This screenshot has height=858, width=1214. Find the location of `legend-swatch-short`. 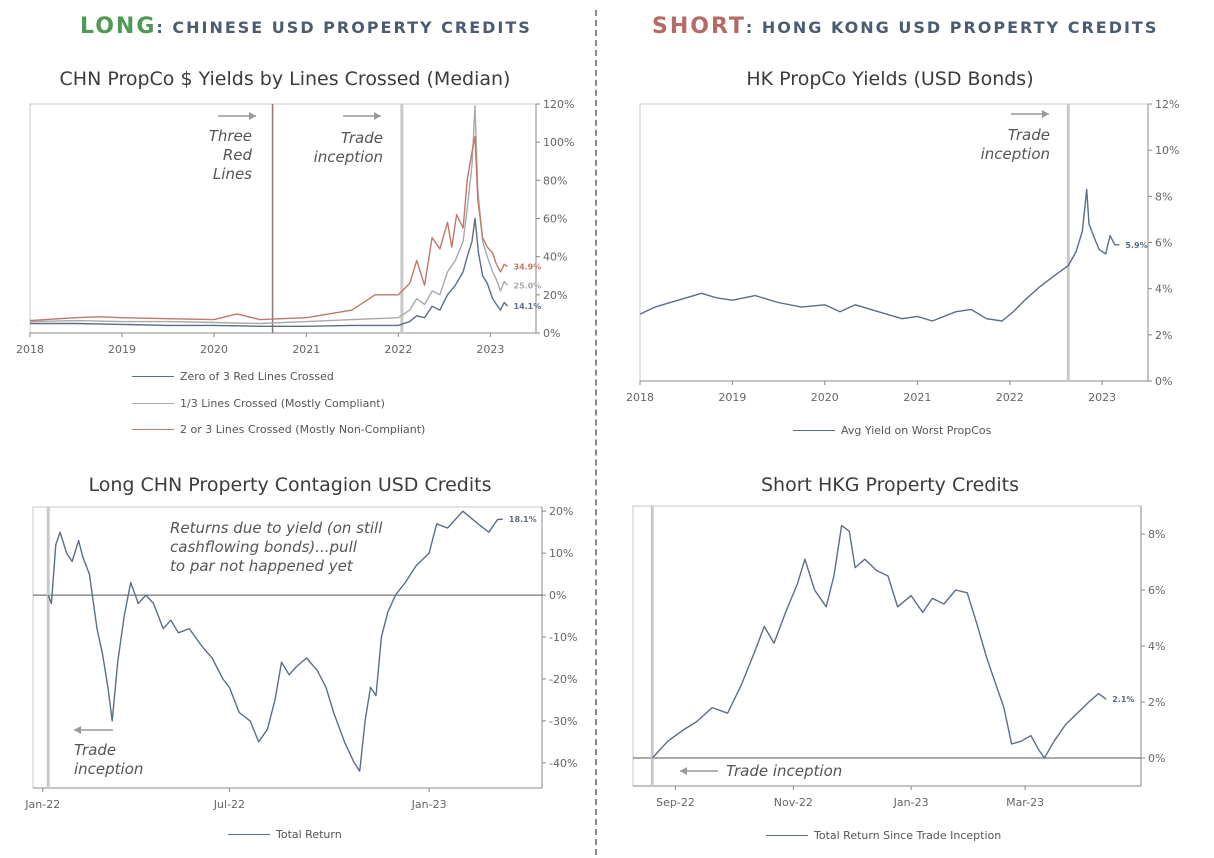

legend-swatch-short is located at coordinates (787, 835).